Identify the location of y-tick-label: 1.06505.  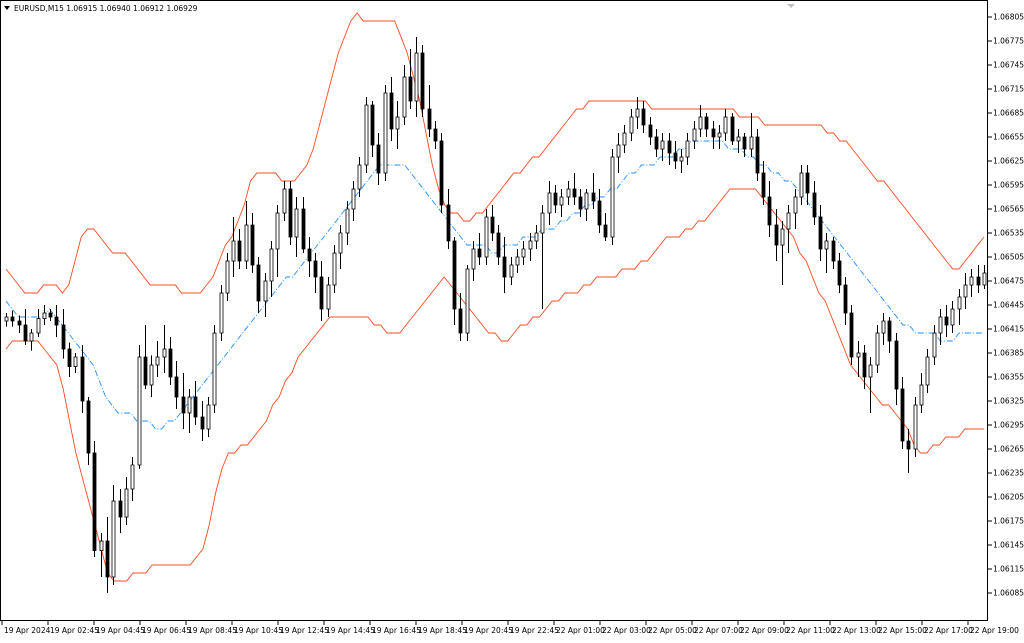
(1008, 257).